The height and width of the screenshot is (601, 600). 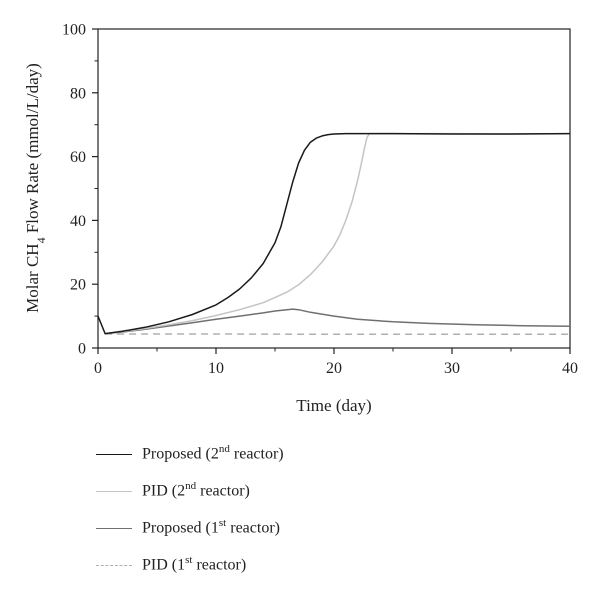 What do you see at coordinates (452, 368) in the screenshot?
I see `x-tick-label: 30` at bounding box center [452, 368].